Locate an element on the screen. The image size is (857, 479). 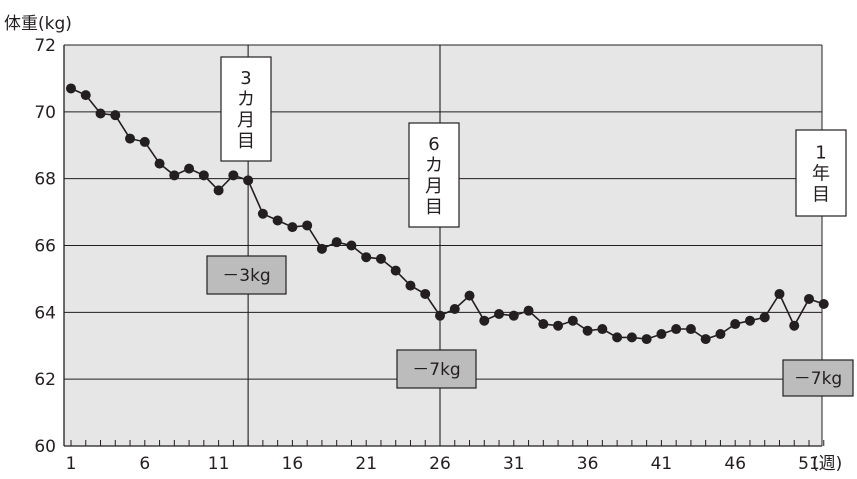
y-tick-label: 64 is located at coordinates (45, 313).